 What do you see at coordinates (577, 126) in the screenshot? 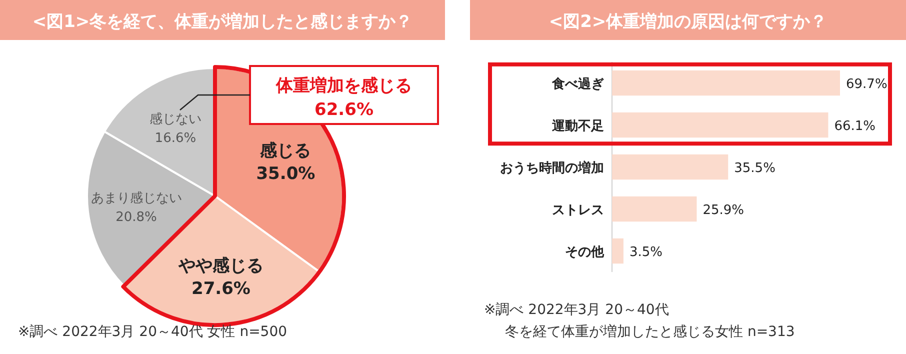
I see `y-tick-label: 運動不足` at bounding box center [577, 126].